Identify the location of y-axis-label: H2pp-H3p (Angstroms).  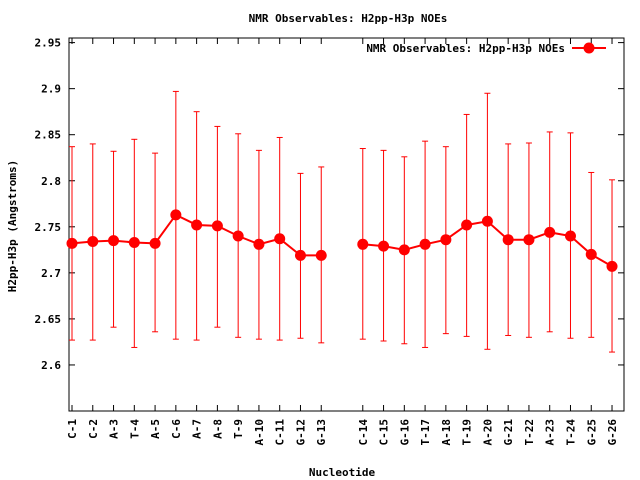
(12, 226).